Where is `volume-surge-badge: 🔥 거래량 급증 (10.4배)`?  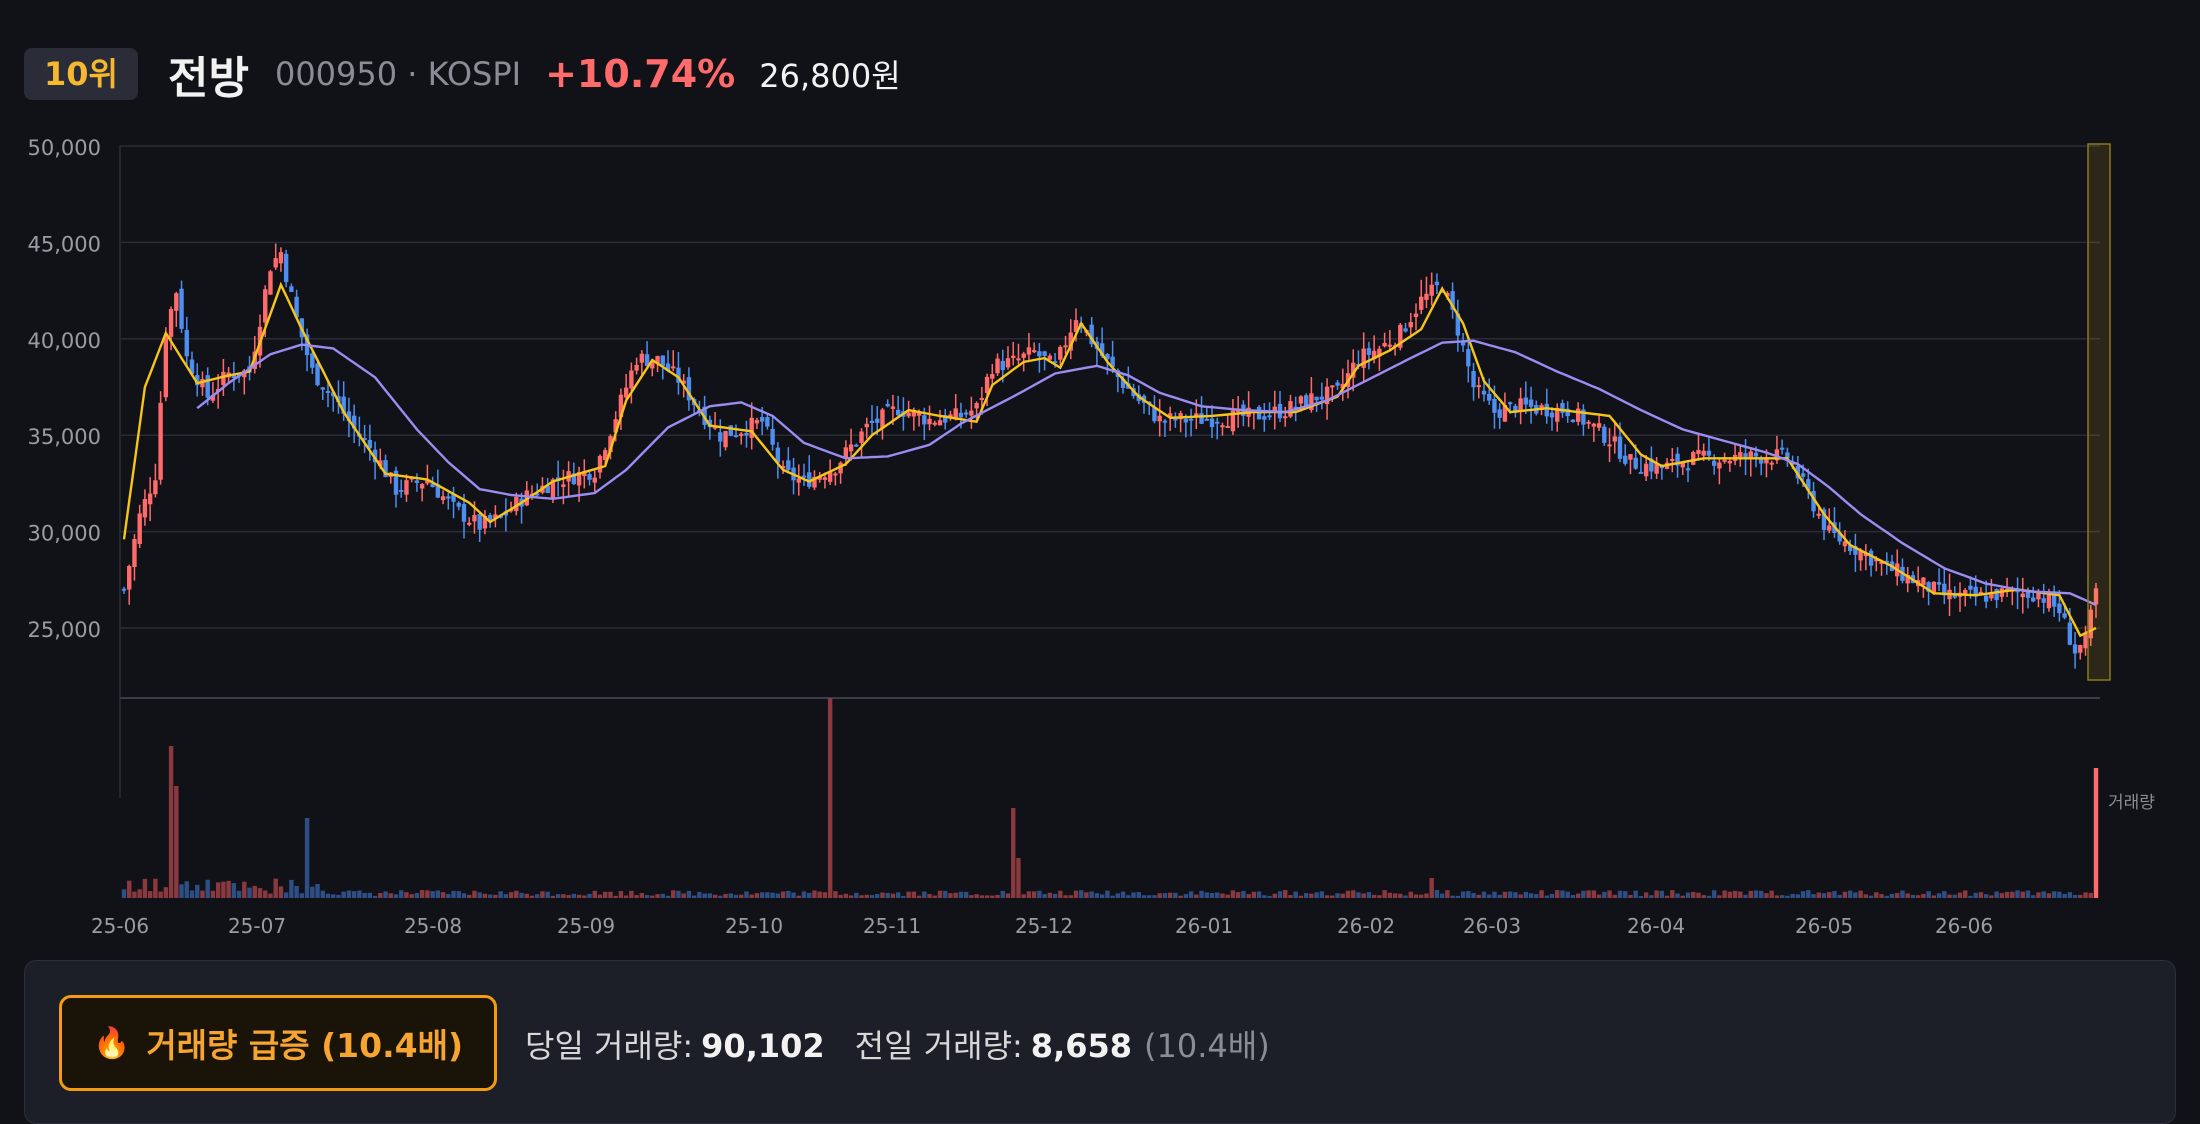 volume-surge-badge: 🔥 거래량 급증 (10.4배) is located at coordinates (278, 1043).